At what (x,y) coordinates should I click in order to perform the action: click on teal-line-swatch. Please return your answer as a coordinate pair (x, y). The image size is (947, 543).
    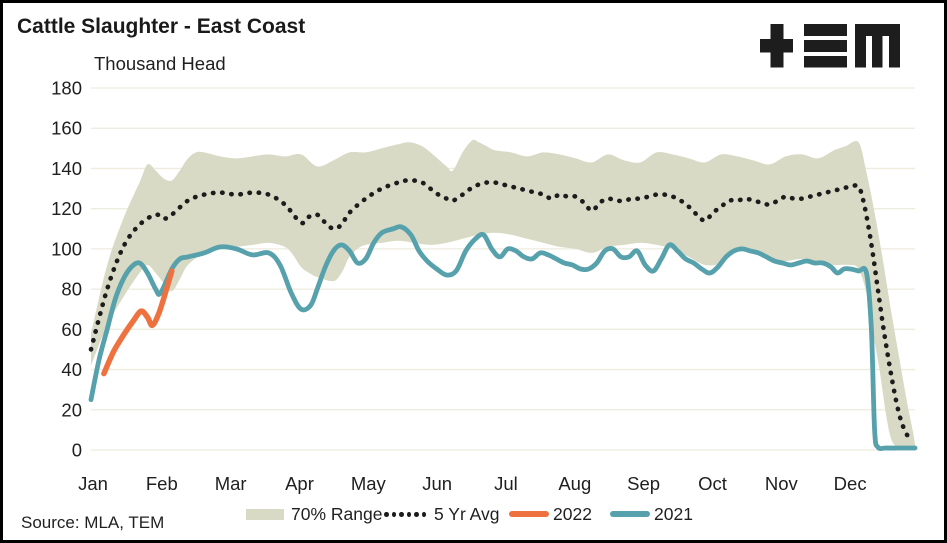
    Looking at the image, I should click on (630, 514).